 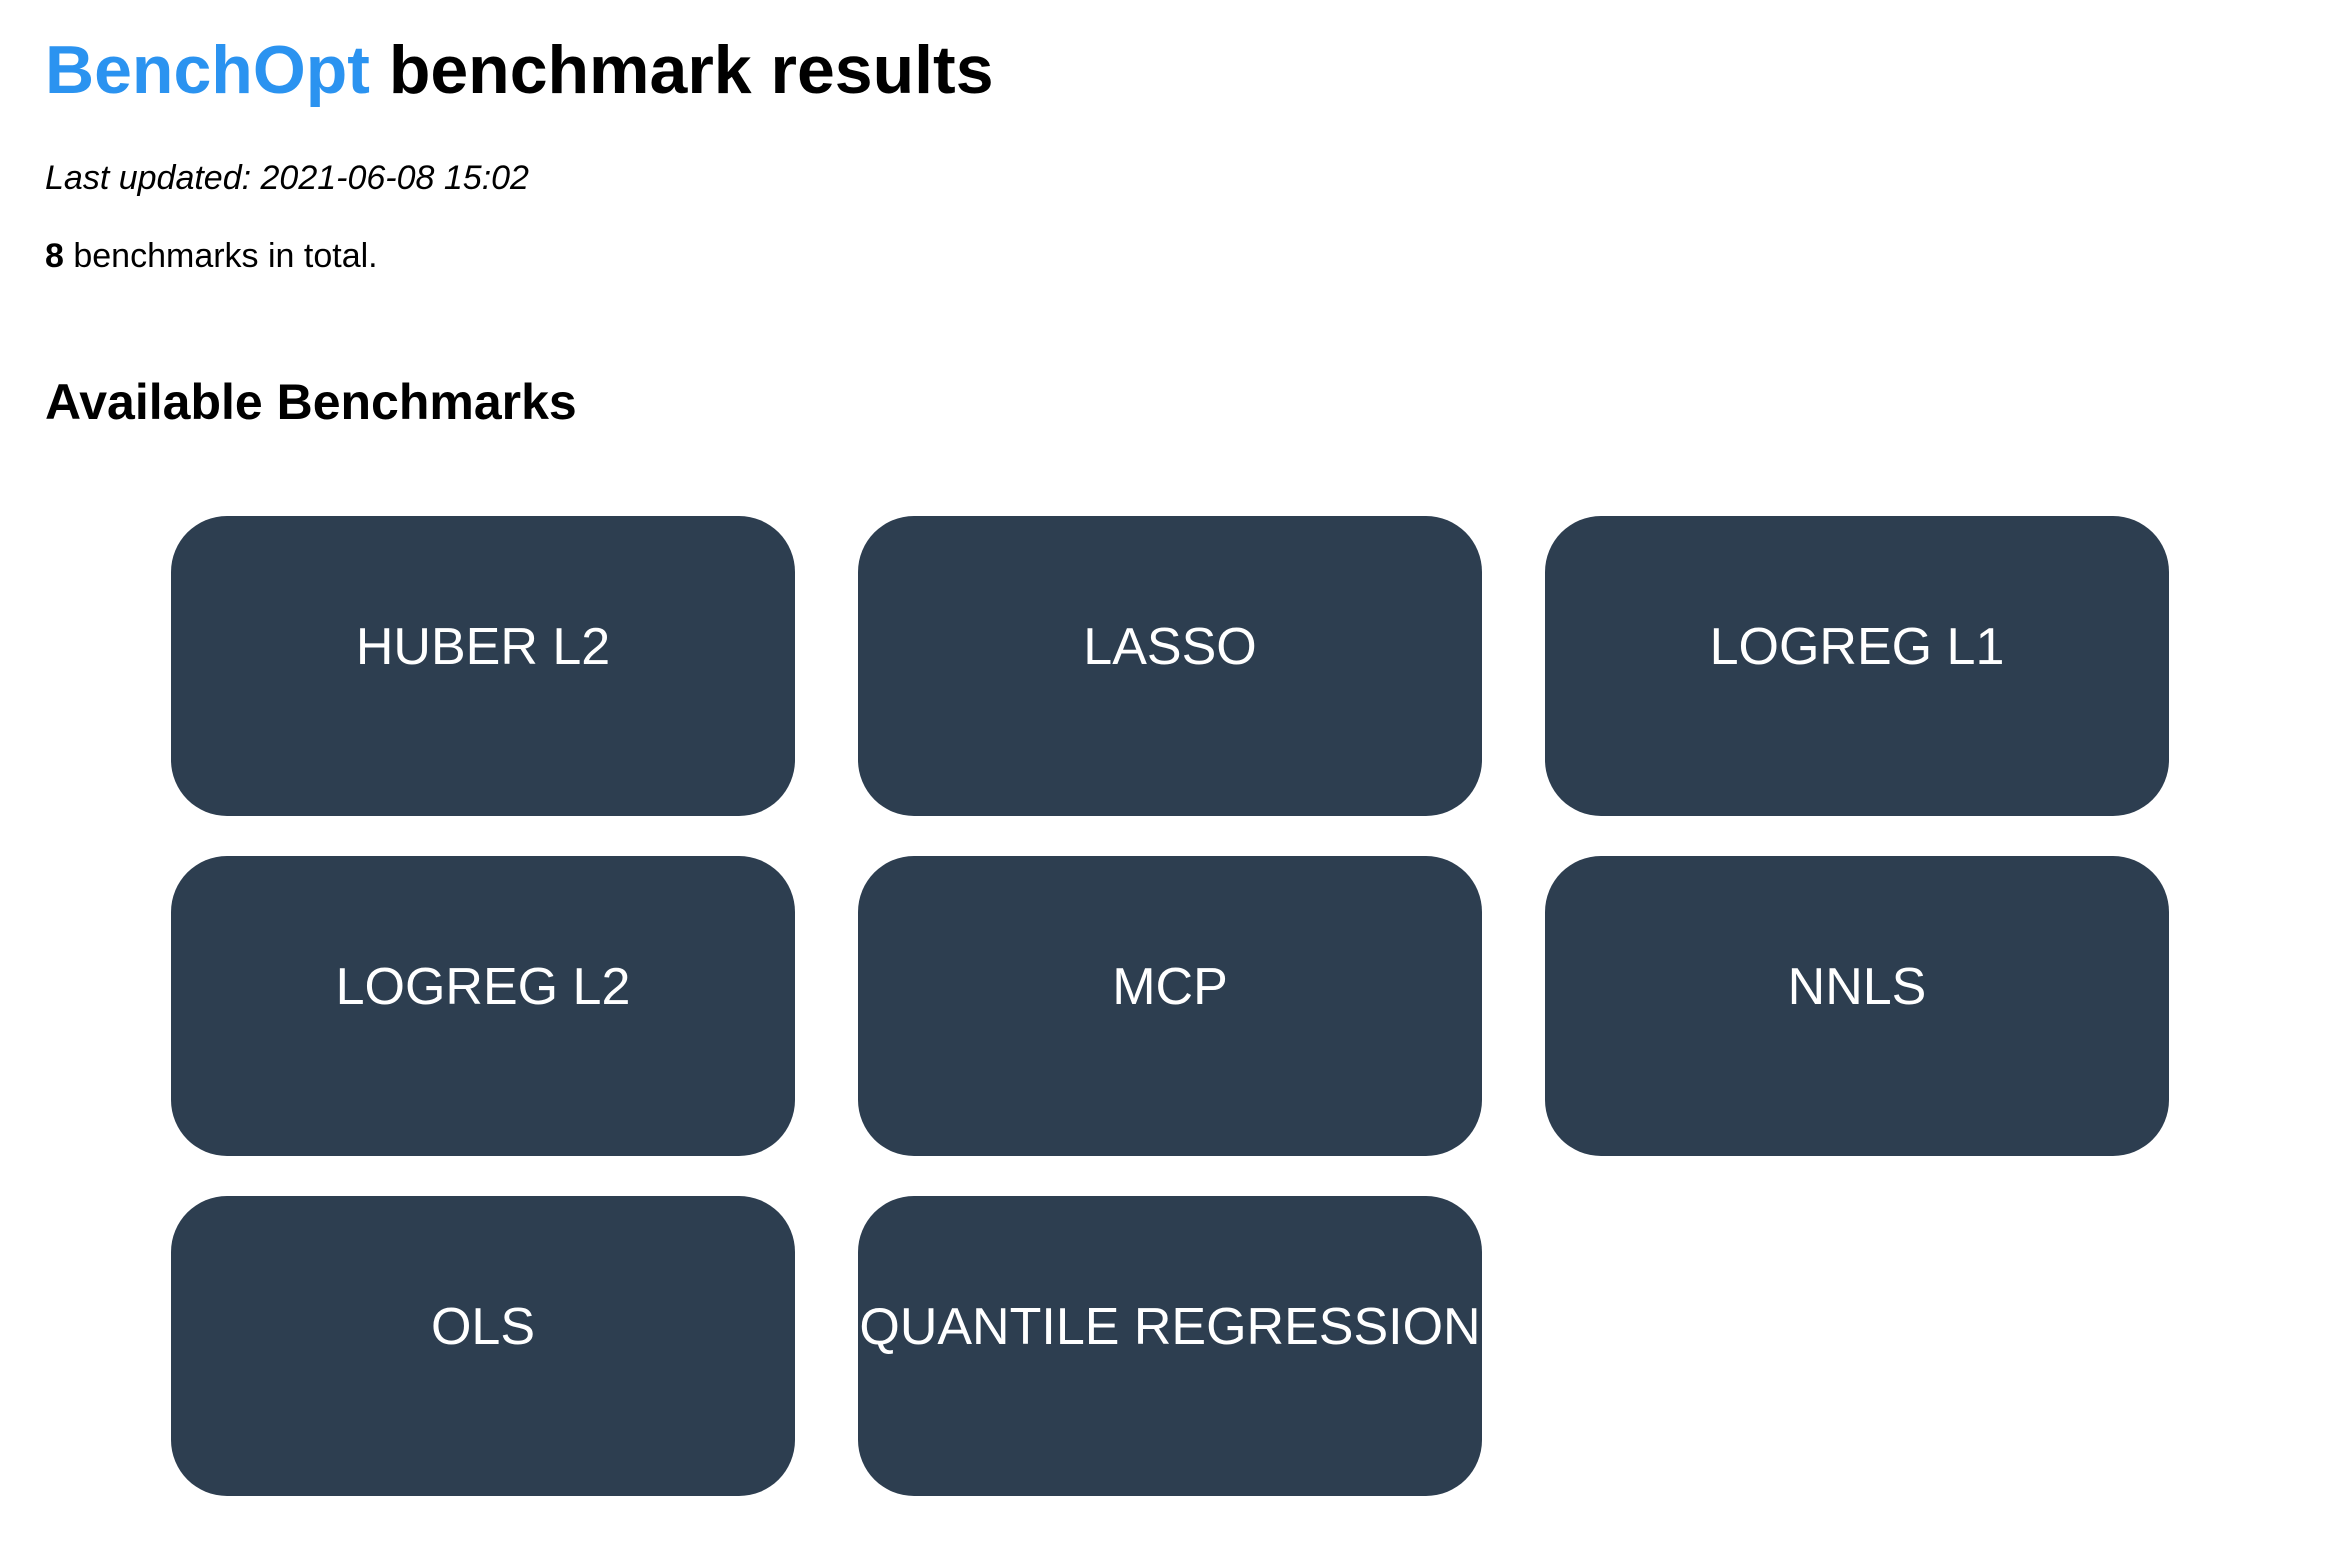 I want to click on benchmark-card-label: OLS, so click(x=483, y=1327).